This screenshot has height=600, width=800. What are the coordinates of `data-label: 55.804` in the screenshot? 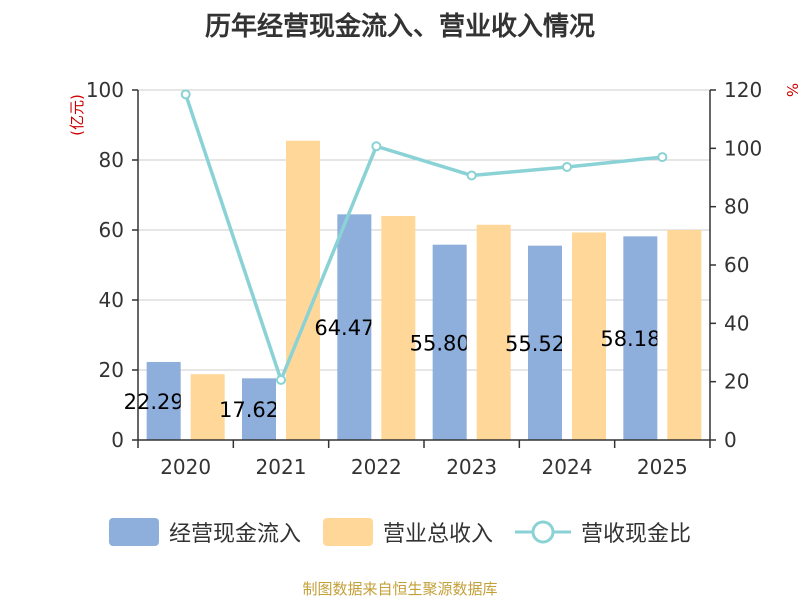 It's located at (446, 343).